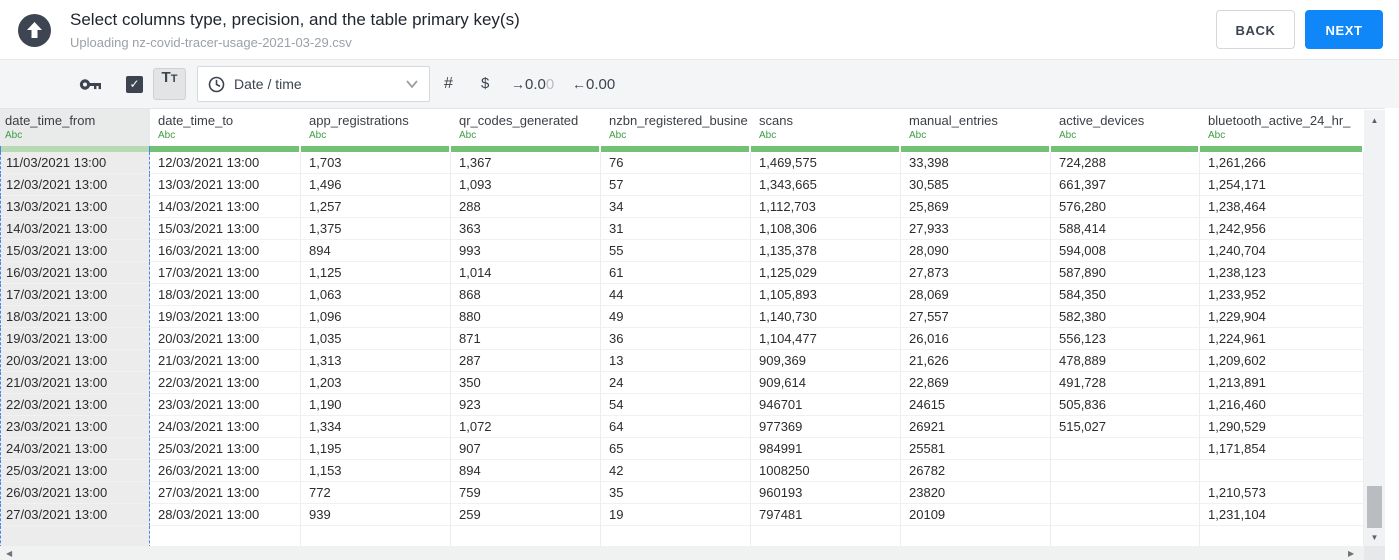 Image resolution: width=1399 pixels, height=560 pixels. Describe the element at coordinates (1282, 405) in the screenshot. I see `table-cell: 1,216,460` at that location.